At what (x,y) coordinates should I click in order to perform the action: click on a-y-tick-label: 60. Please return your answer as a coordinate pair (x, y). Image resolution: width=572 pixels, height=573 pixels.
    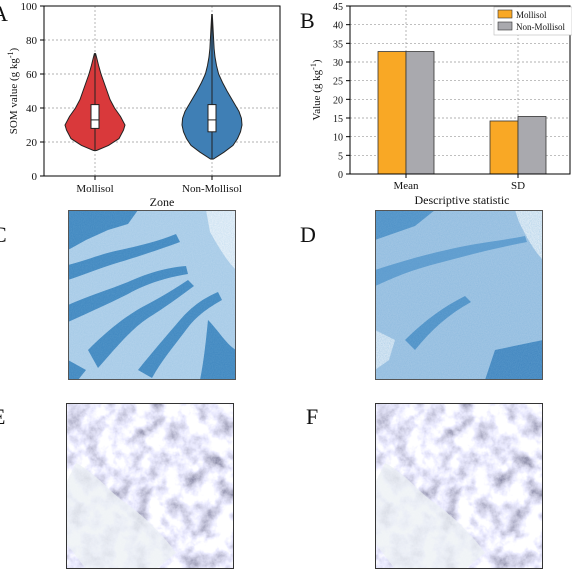
    Looking at the image, I should click on (32, 75).